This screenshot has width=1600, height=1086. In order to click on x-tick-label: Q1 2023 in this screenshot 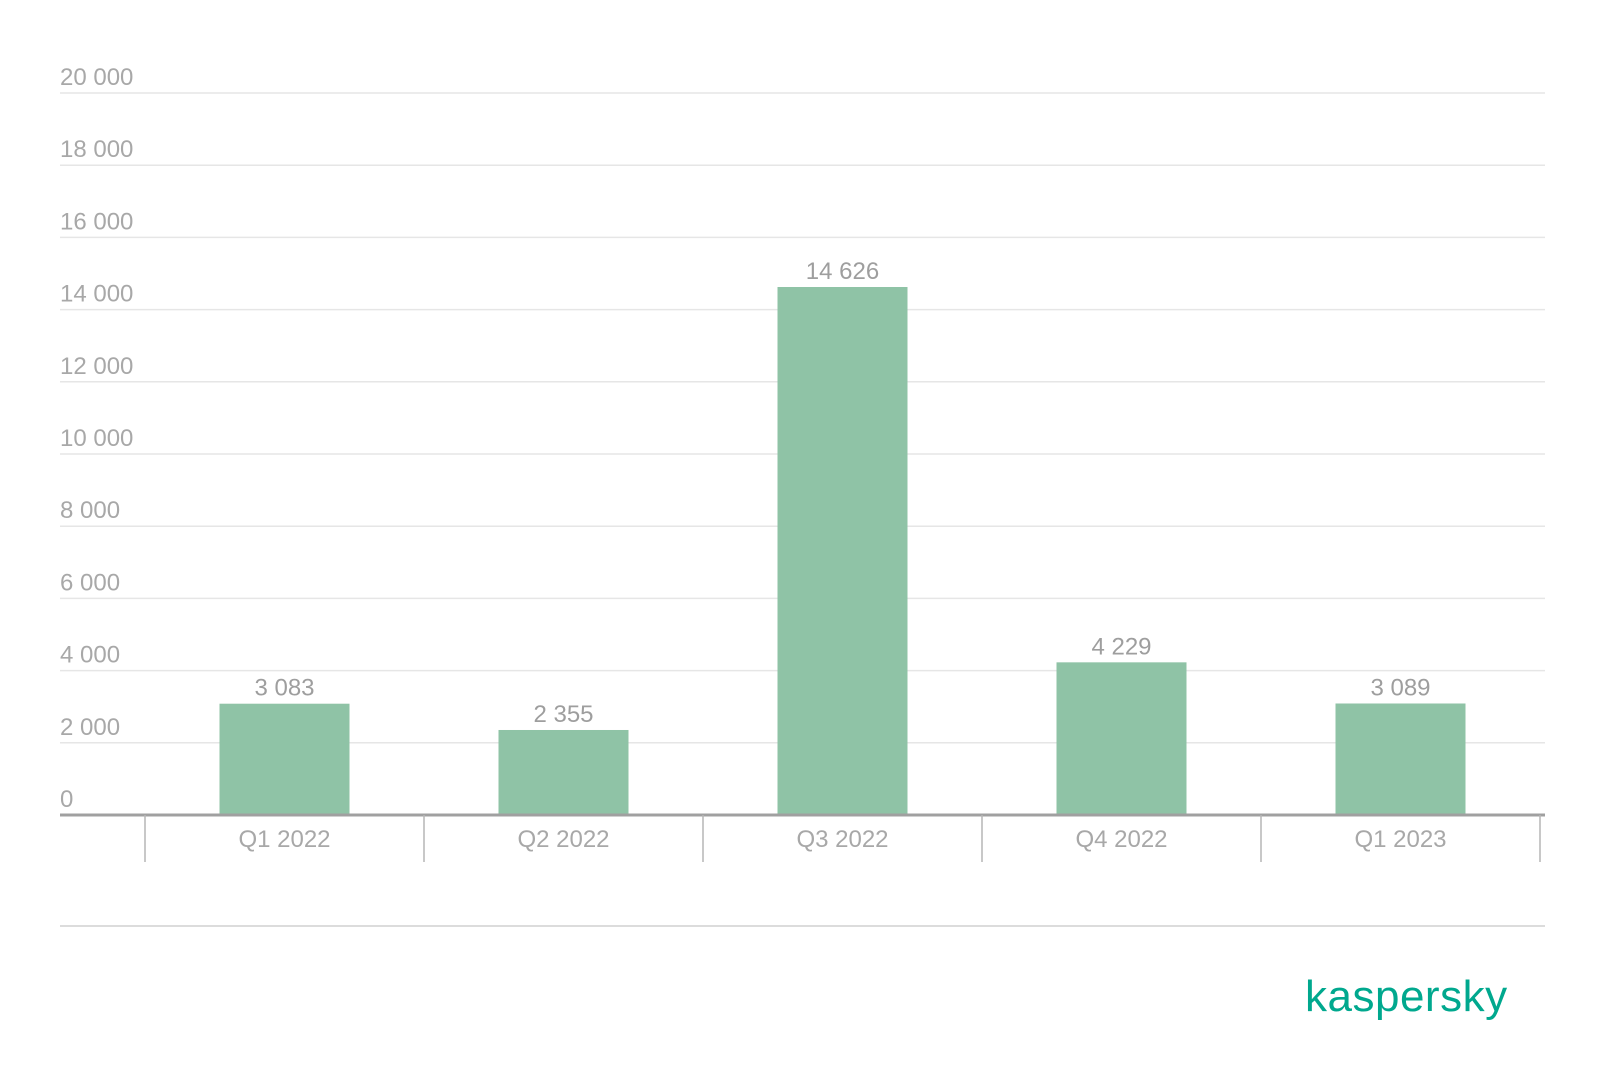, I will do `click(1400, 839)`.